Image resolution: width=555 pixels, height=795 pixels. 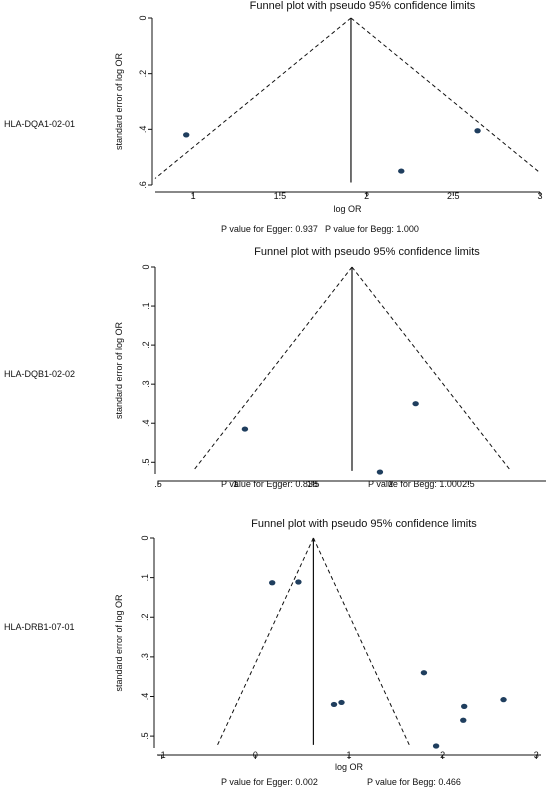 What do you see at coordinates (269, 229) in the screenshot?
I see `egger-p-value: P value for Egger: 0.937` at bounding box center [269, 229].